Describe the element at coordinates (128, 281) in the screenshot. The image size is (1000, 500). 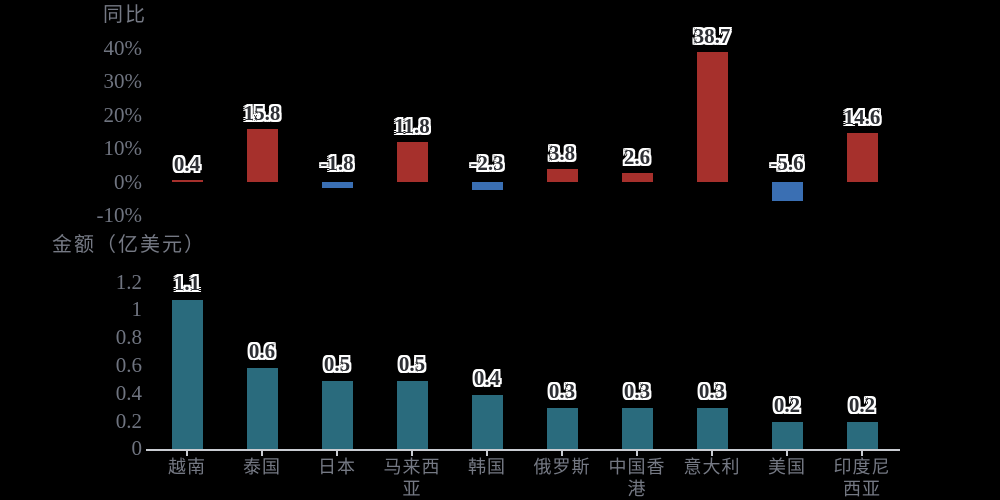
I see `ytick-label: 1.2` at that location.